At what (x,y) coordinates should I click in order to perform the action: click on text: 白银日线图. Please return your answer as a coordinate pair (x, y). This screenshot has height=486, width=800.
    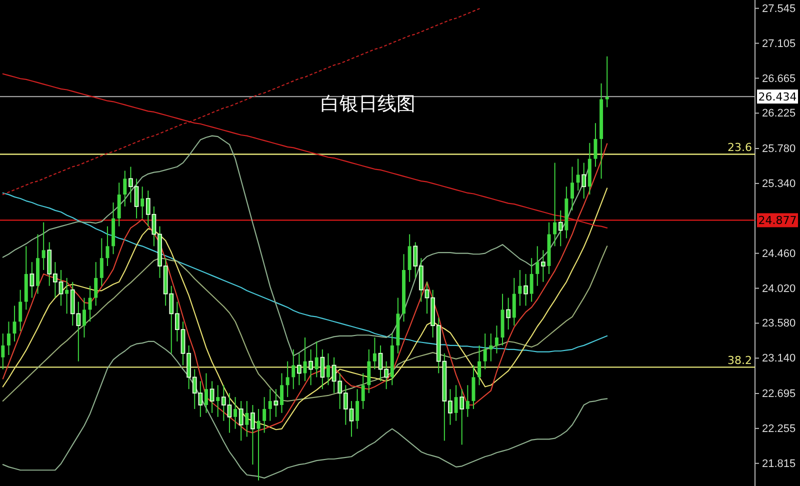
    Looking at the image, I should click on (368, 104).